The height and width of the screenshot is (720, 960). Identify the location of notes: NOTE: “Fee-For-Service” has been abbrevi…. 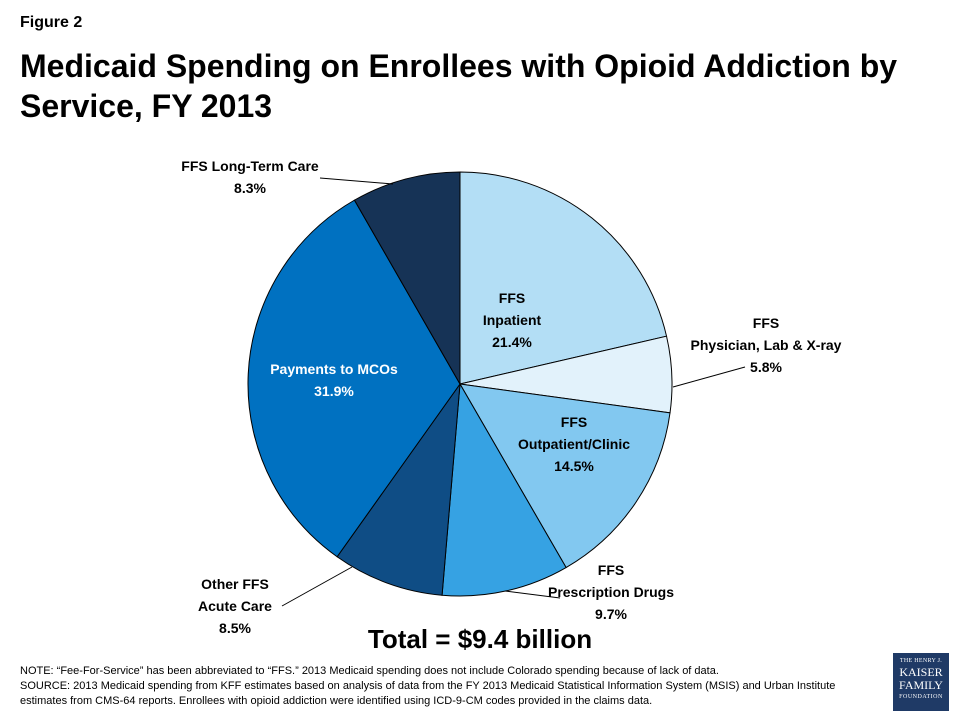
(445, 686).